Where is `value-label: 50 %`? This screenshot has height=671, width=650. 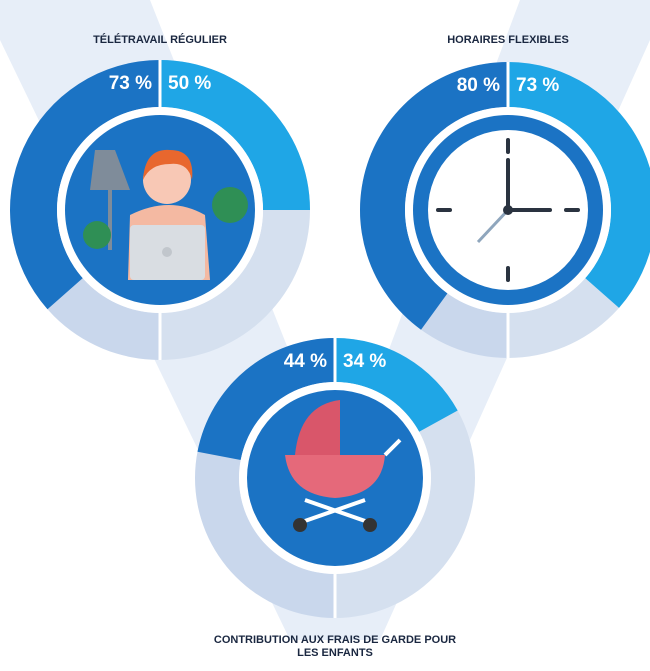 value-label: 50 % is located at coordinates (189, 83).